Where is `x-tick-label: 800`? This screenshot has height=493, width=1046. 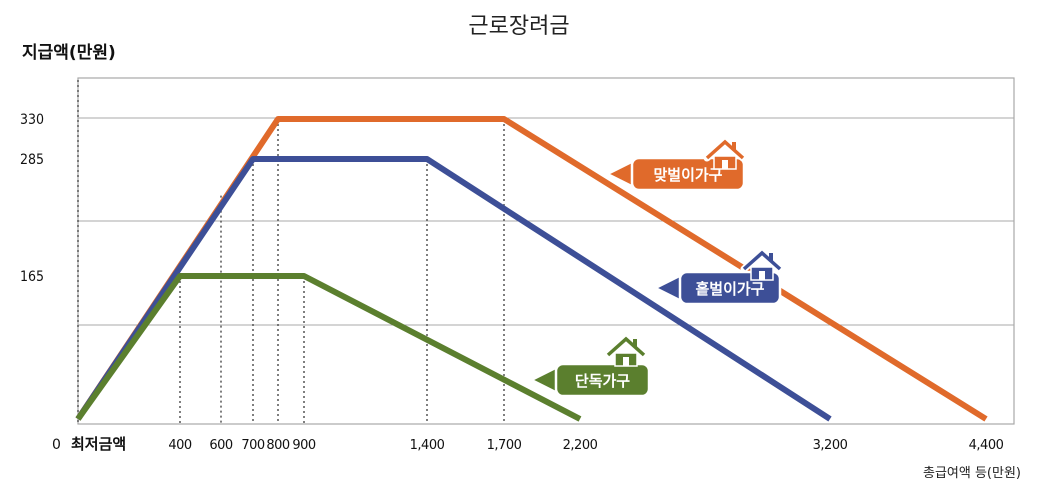
x-tick-label: 800 is located at coordinates (278, 445).